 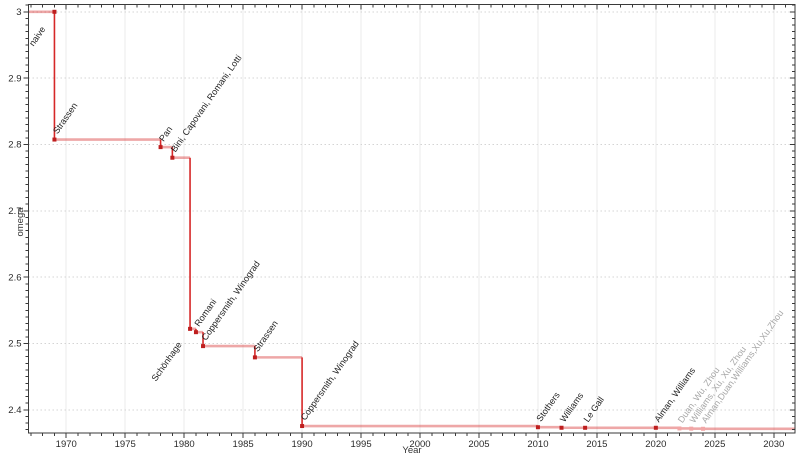 I want to click on x-tick-label: 2000, so click(x=419, y=444).